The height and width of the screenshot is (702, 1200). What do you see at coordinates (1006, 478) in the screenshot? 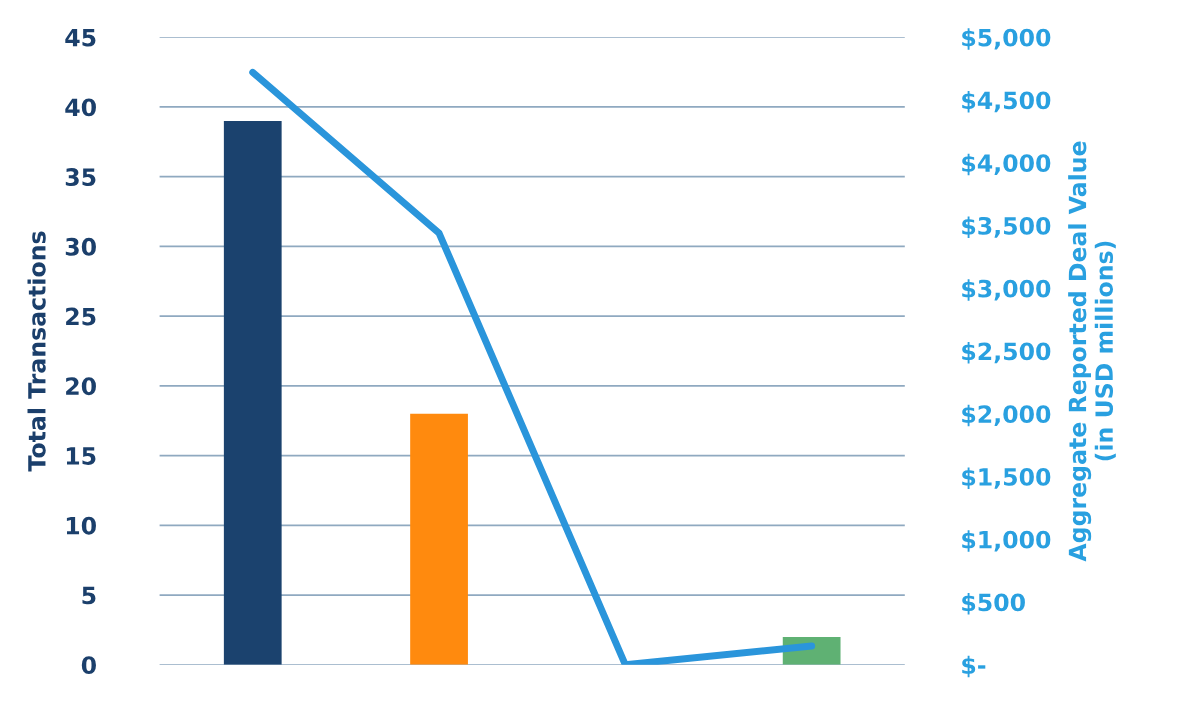
I see `y2-tick-label: $1,500` at bounding box center [1006, 478].